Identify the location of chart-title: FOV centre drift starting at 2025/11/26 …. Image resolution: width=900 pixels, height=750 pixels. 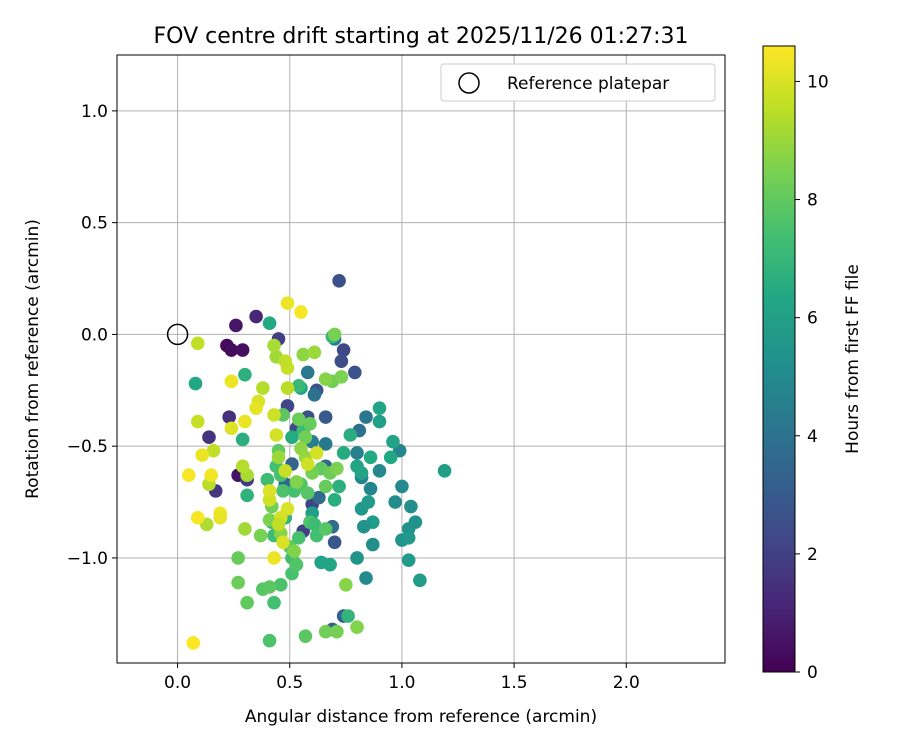
(421, 36).